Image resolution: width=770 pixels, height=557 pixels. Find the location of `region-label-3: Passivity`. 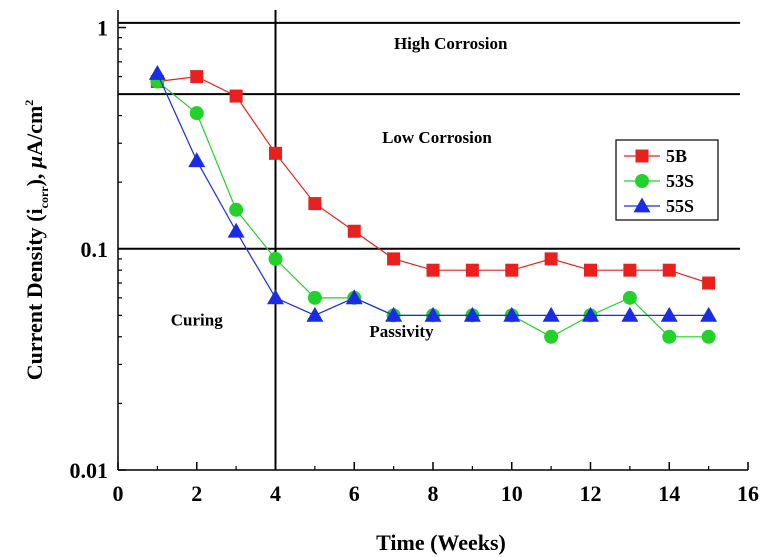

region-label-3: Passivity is located at coordinates (401, 331).